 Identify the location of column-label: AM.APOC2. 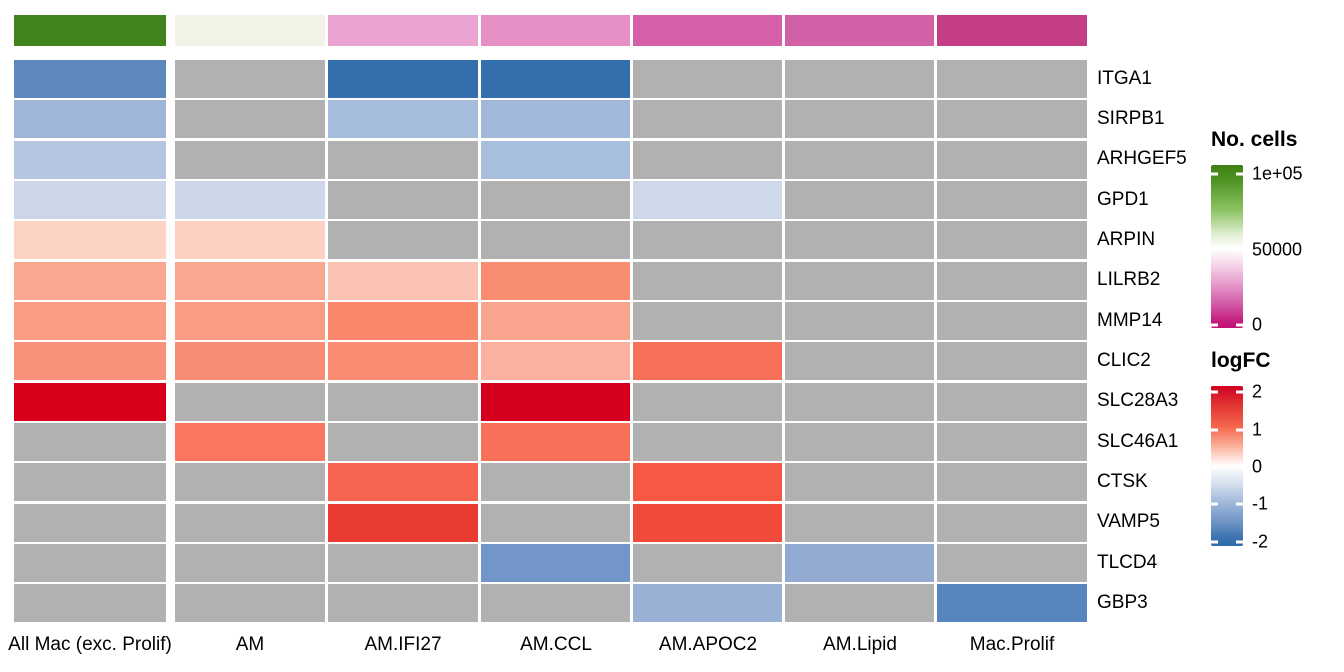
(708, 644).